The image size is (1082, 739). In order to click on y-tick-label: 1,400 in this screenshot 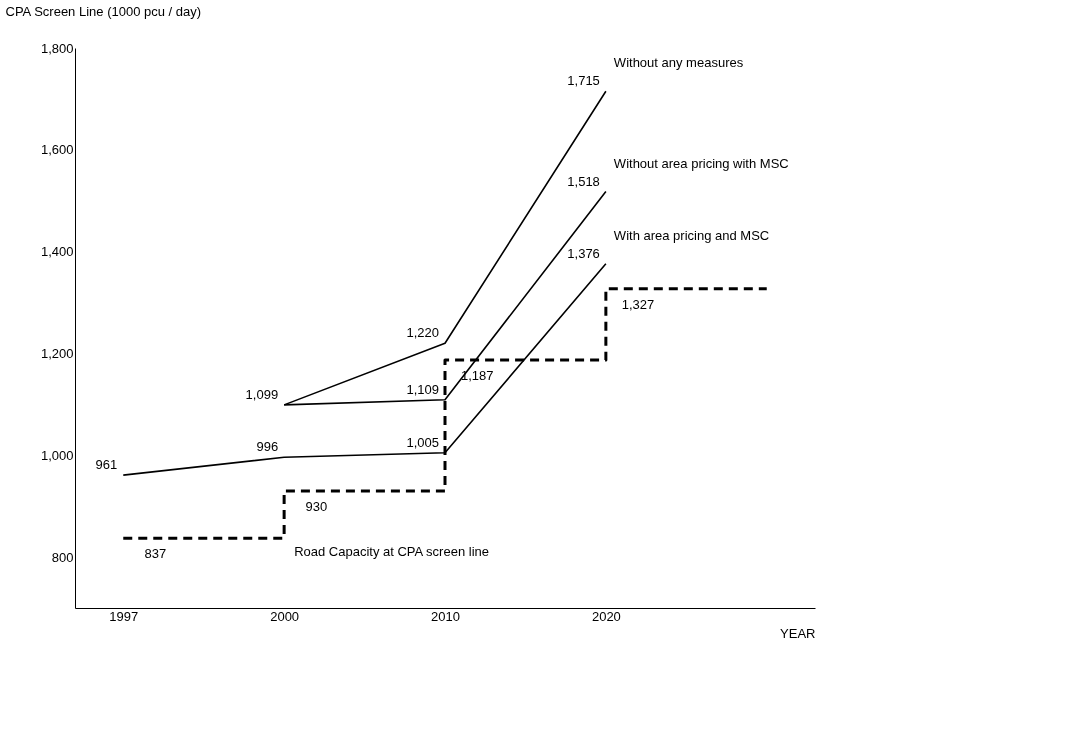, I will do `click(57, 252)`.